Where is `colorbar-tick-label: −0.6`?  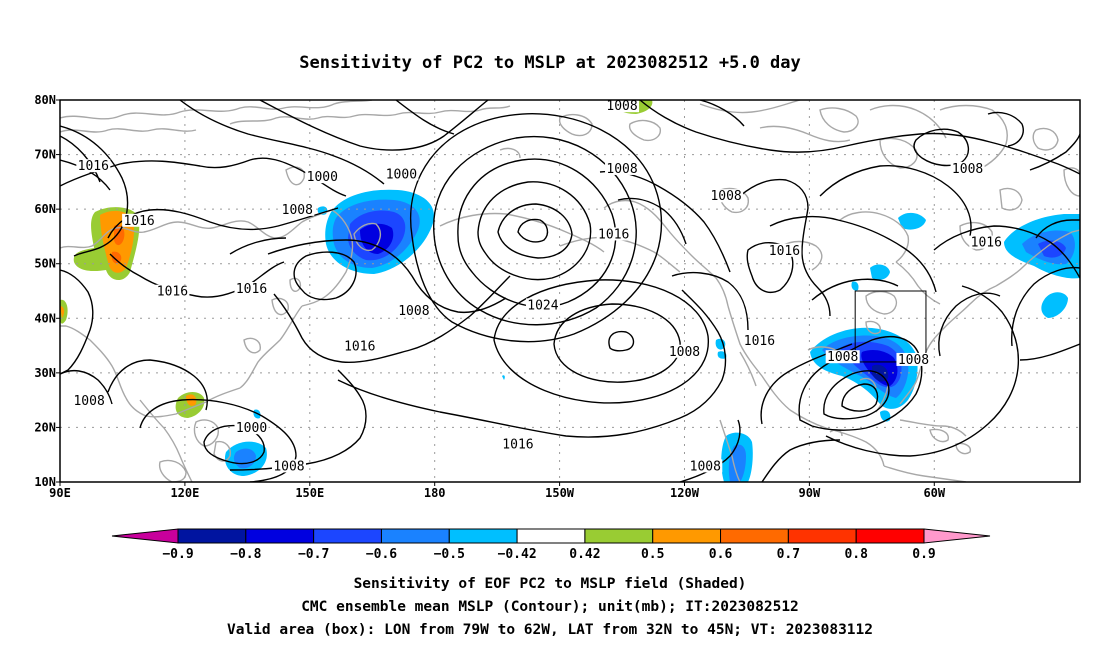 colorbar-tick-label: −0.6 is located at coordinates (381, 554).